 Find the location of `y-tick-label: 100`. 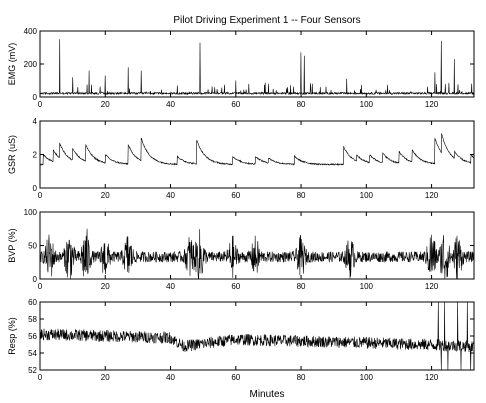

y-tick-label: 100 is located at coordinates (31, 212).